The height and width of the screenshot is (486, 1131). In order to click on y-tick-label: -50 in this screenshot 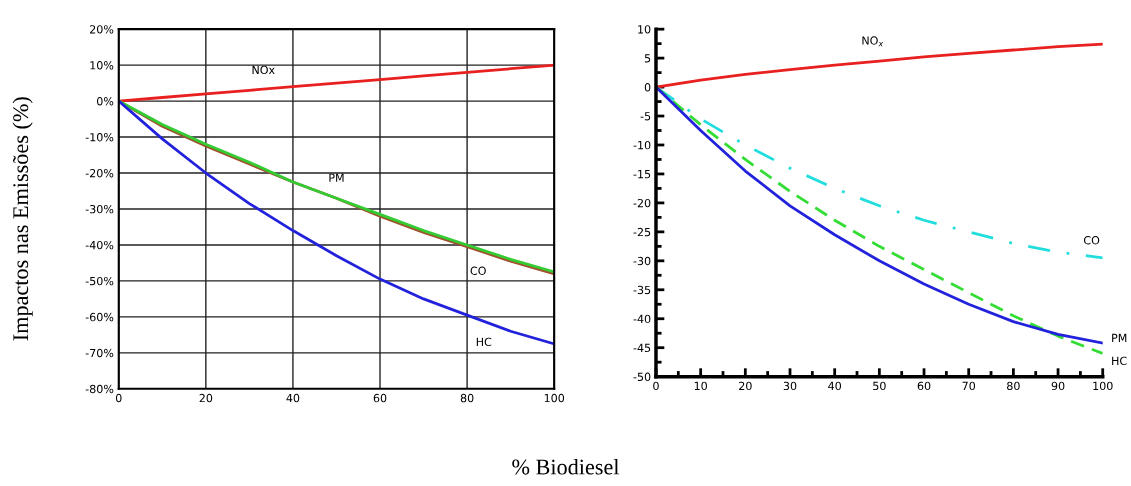, I will do `click(642, 377)`.